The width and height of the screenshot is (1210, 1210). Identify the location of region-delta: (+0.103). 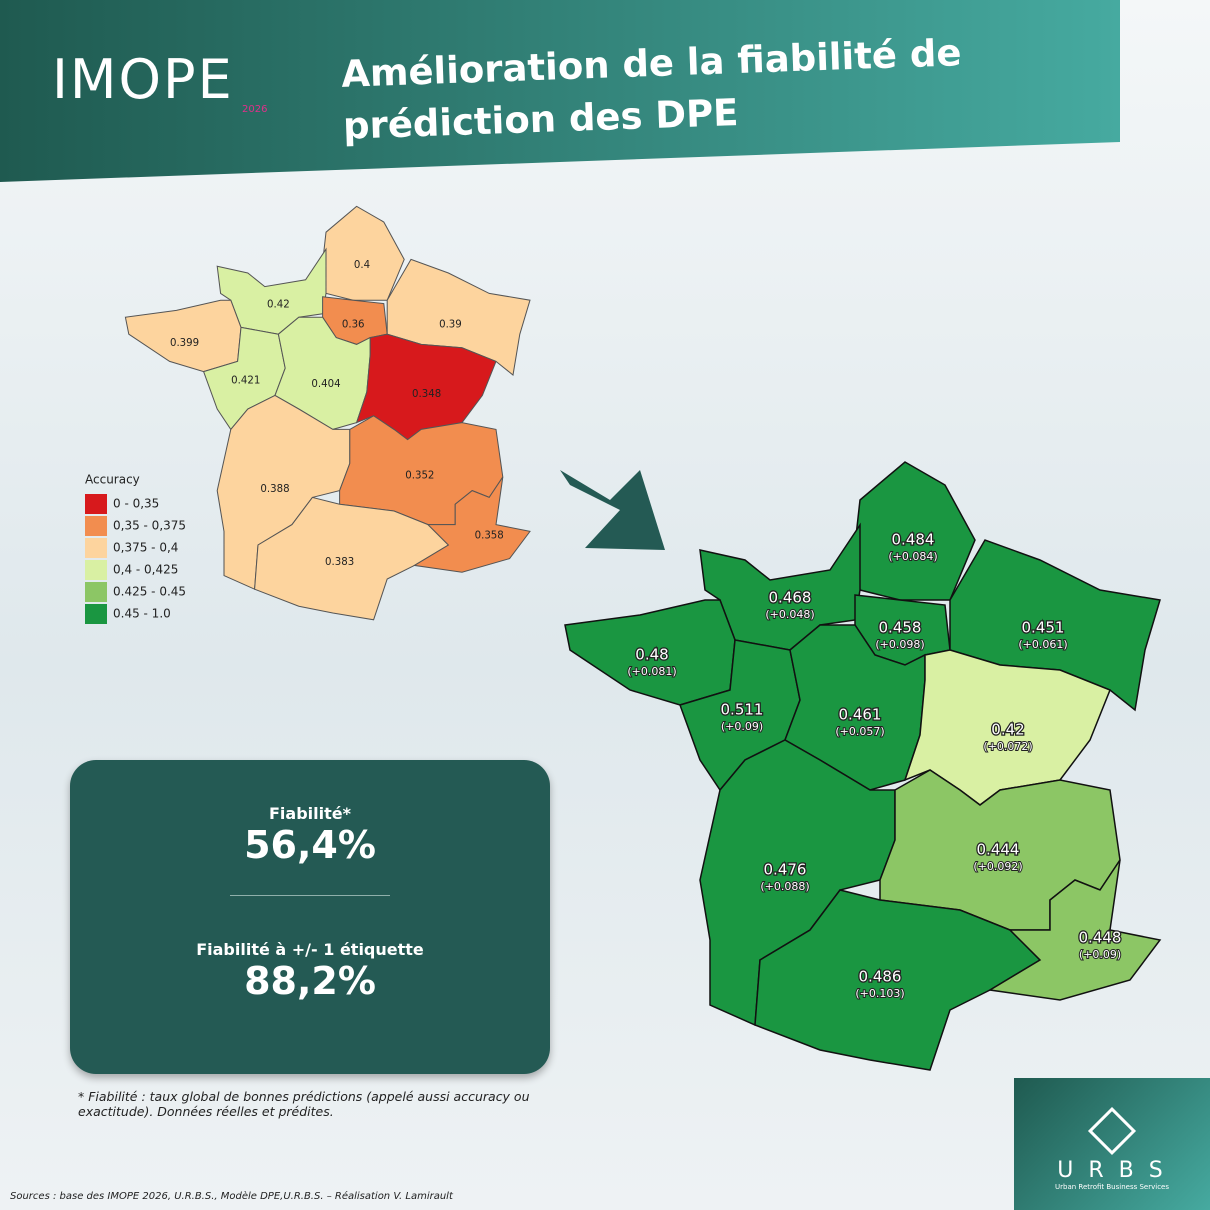
(879, 993).